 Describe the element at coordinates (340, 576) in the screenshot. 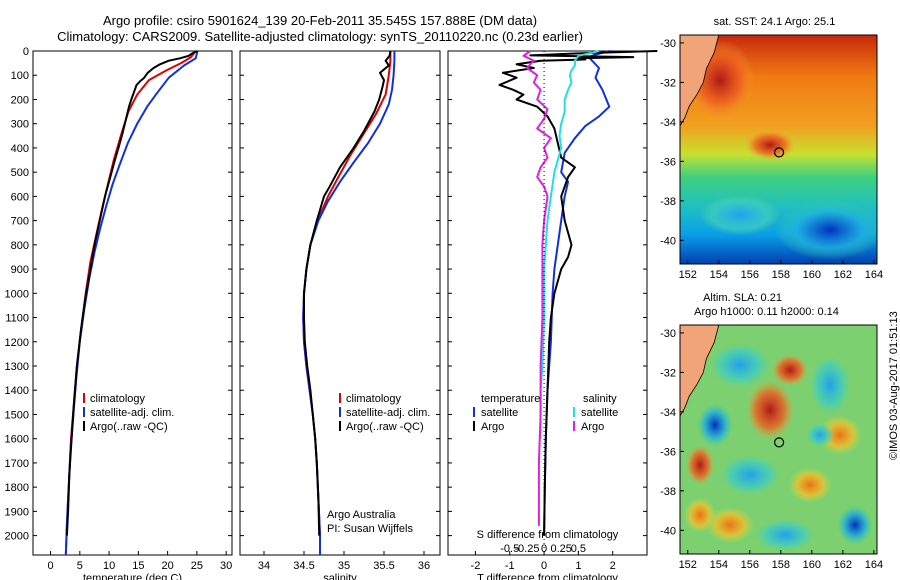

I see `x-axis-label: salinity` at that location.